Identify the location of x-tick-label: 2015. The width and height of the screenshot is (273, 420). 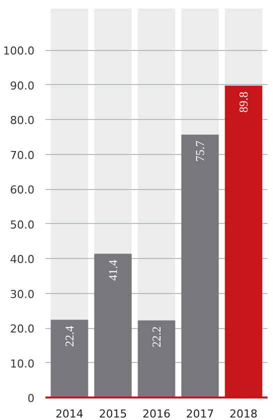
(112, 414).